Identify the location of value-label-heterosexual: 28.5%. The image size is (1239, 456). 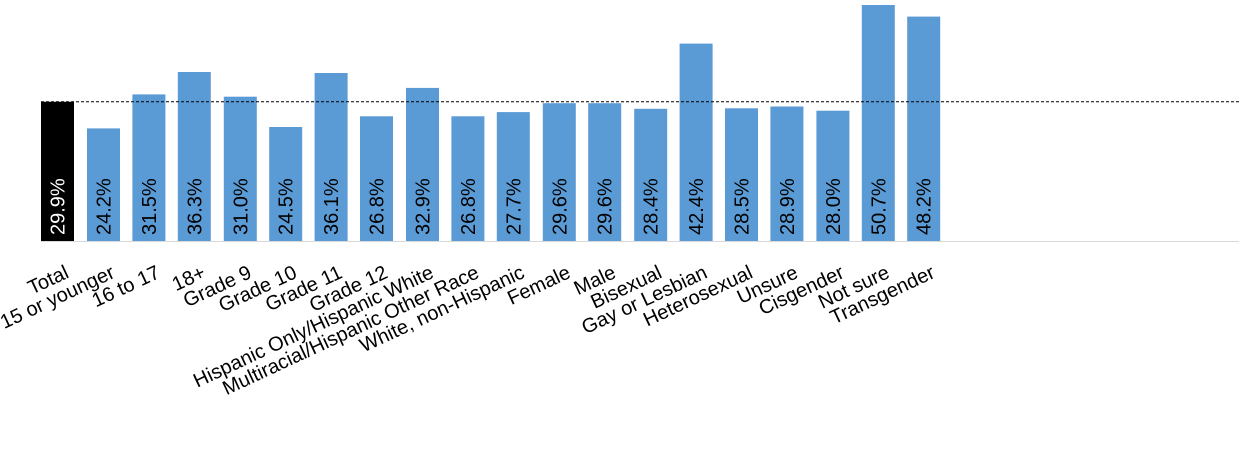
(743, 206).